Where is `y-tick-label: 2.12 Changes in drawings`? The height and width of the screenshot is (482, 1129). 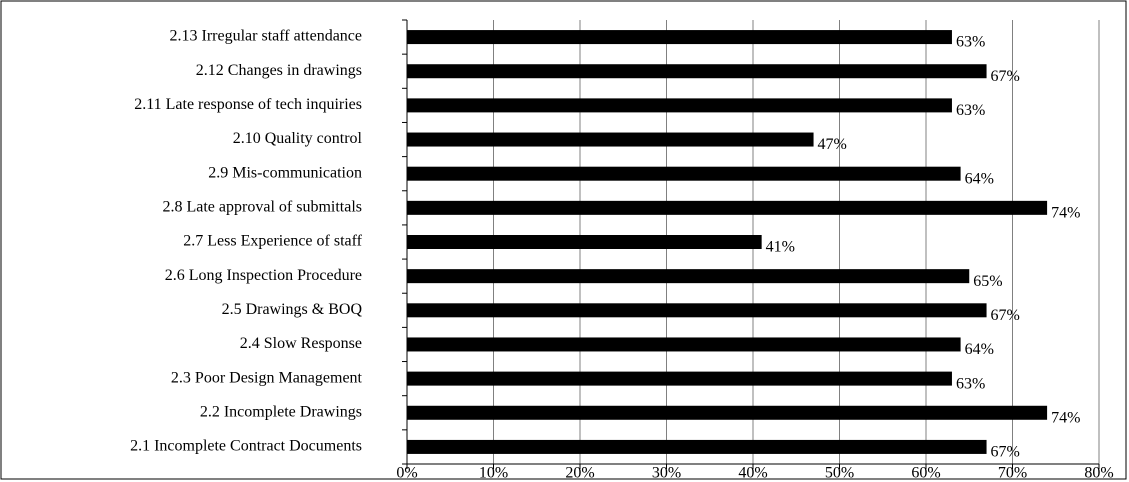 y-tick-label: 2.12 Changes in drawings is located at coordinates (279, 70).